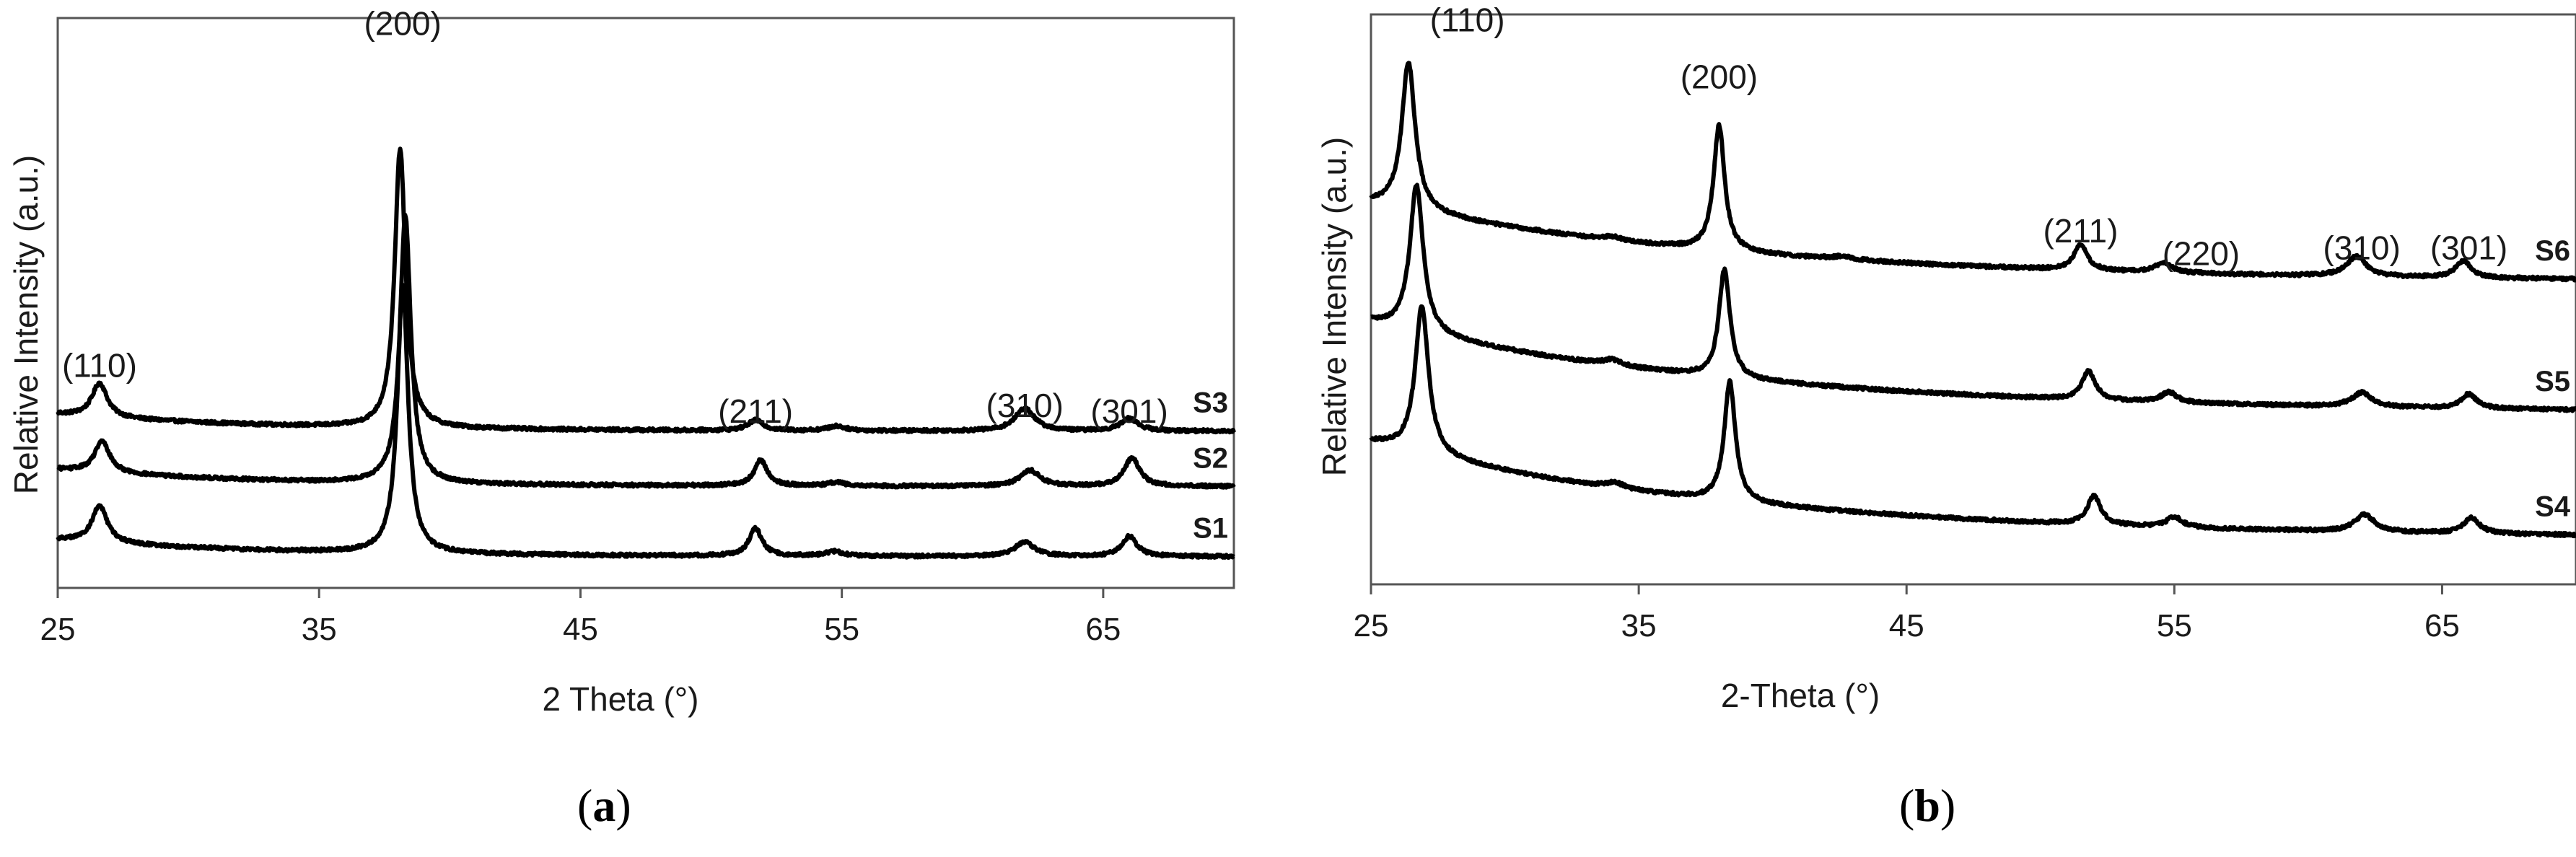 The width and height of the screenshot is (2576, 857). What do you see at coordinates (2552, 251) in the screenshot?
I see `series-label-s6: S6` at bounding box center [2552, 251].